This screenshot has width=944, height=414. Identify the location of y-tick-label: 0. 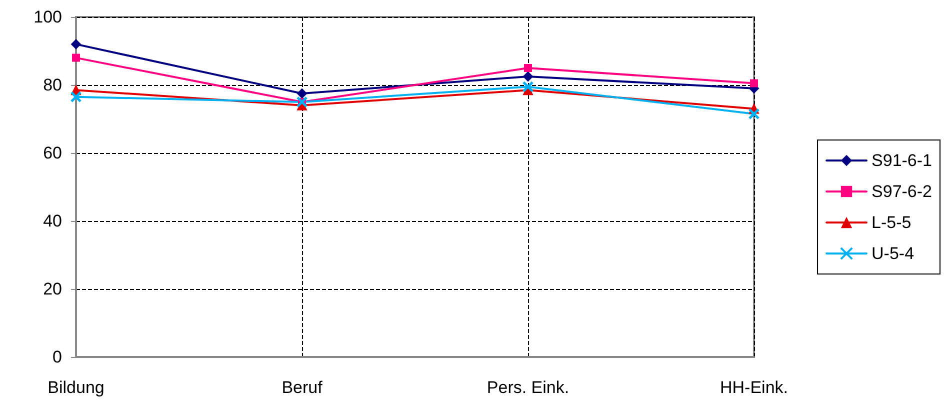
(57, 357).